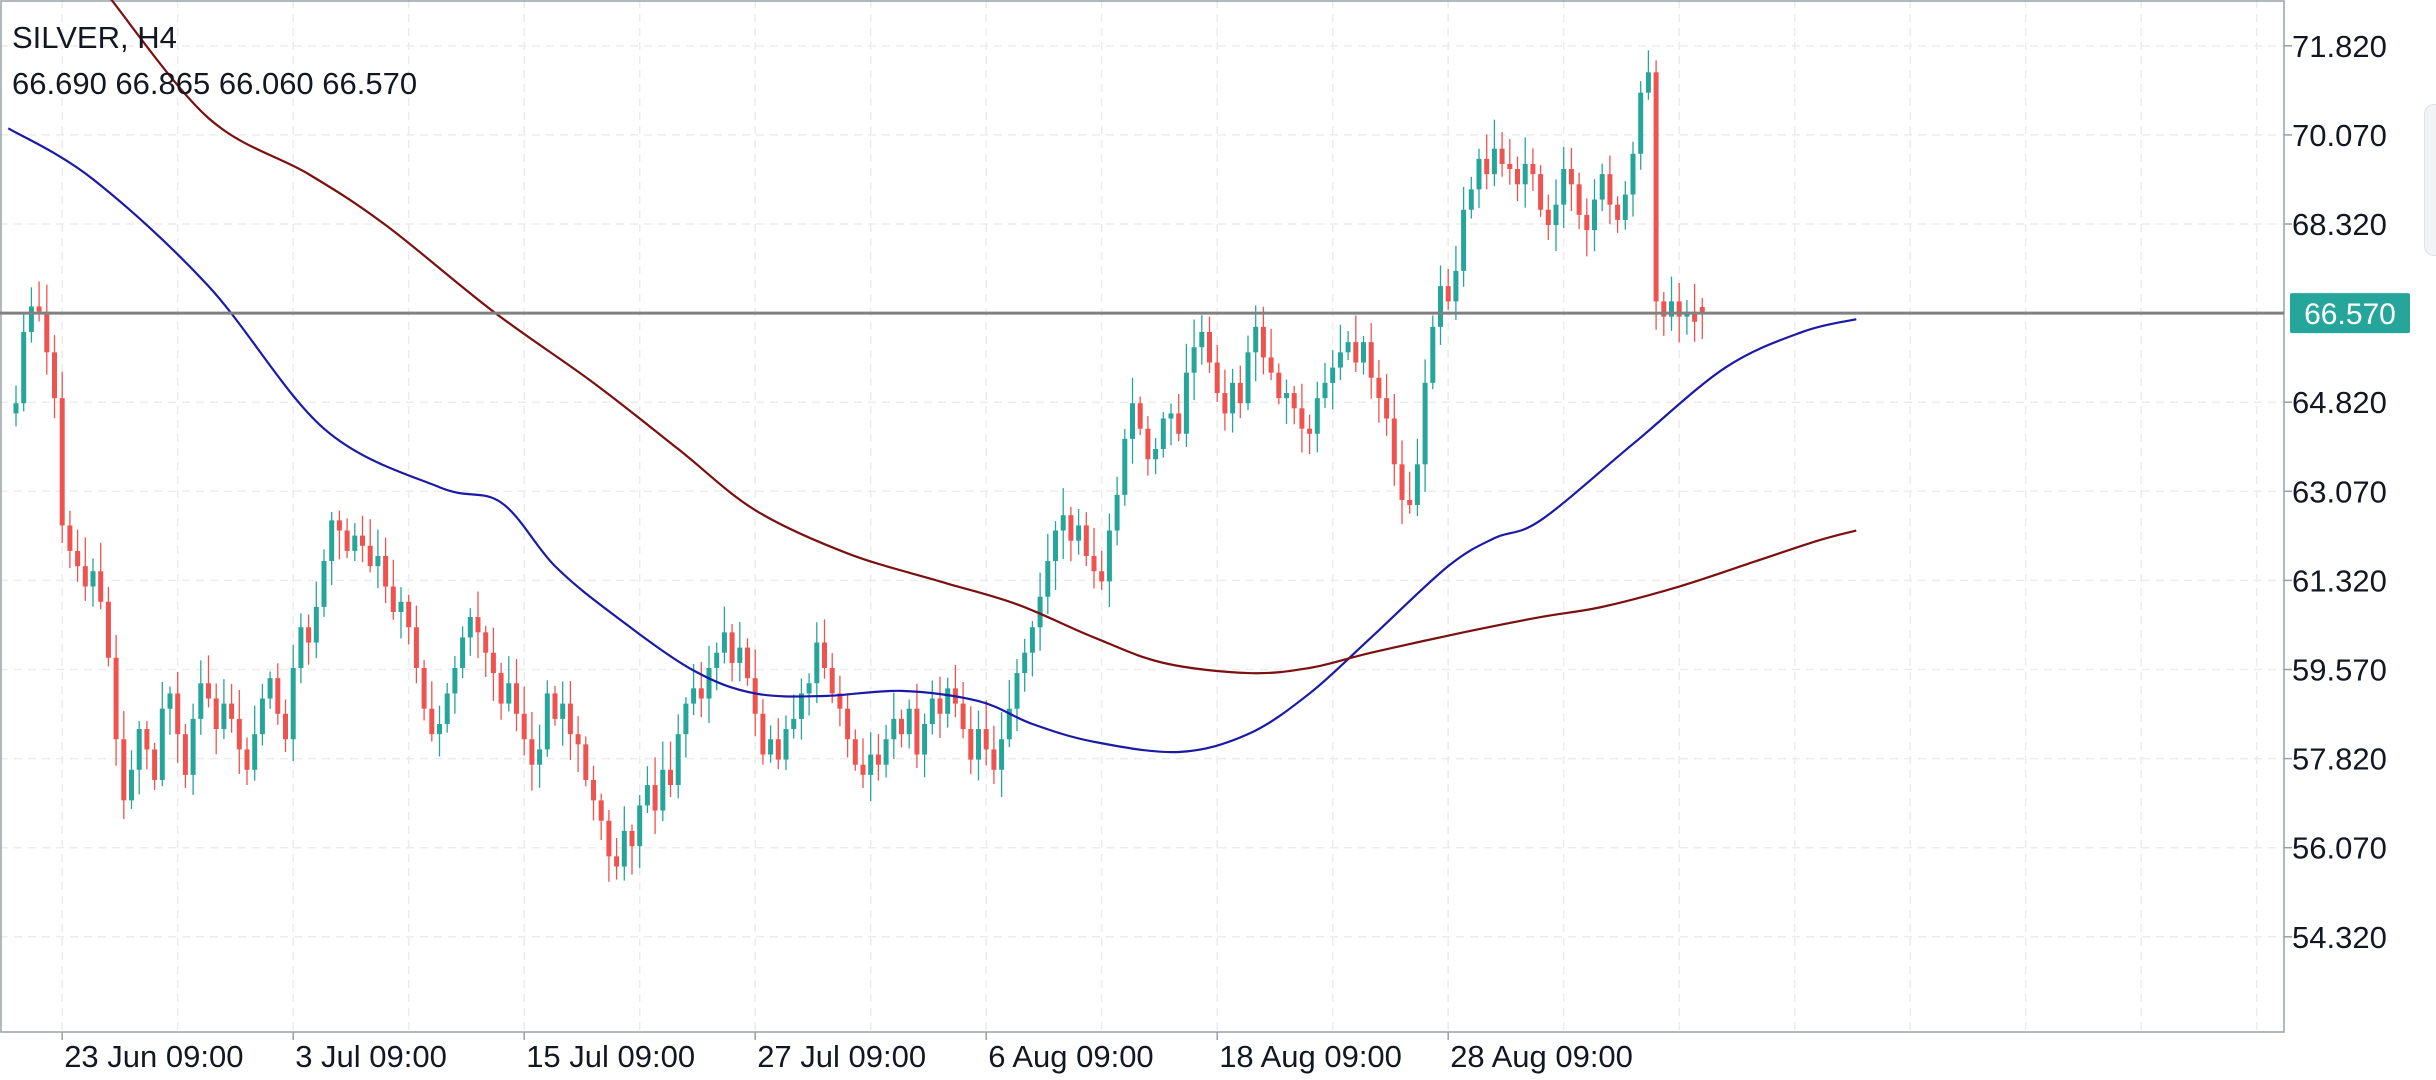 The image size is (2436, 1080). Describe the element at coordinates (2339, 135) in the screenshot. I see `price-axis-label: 70.070` at that location.